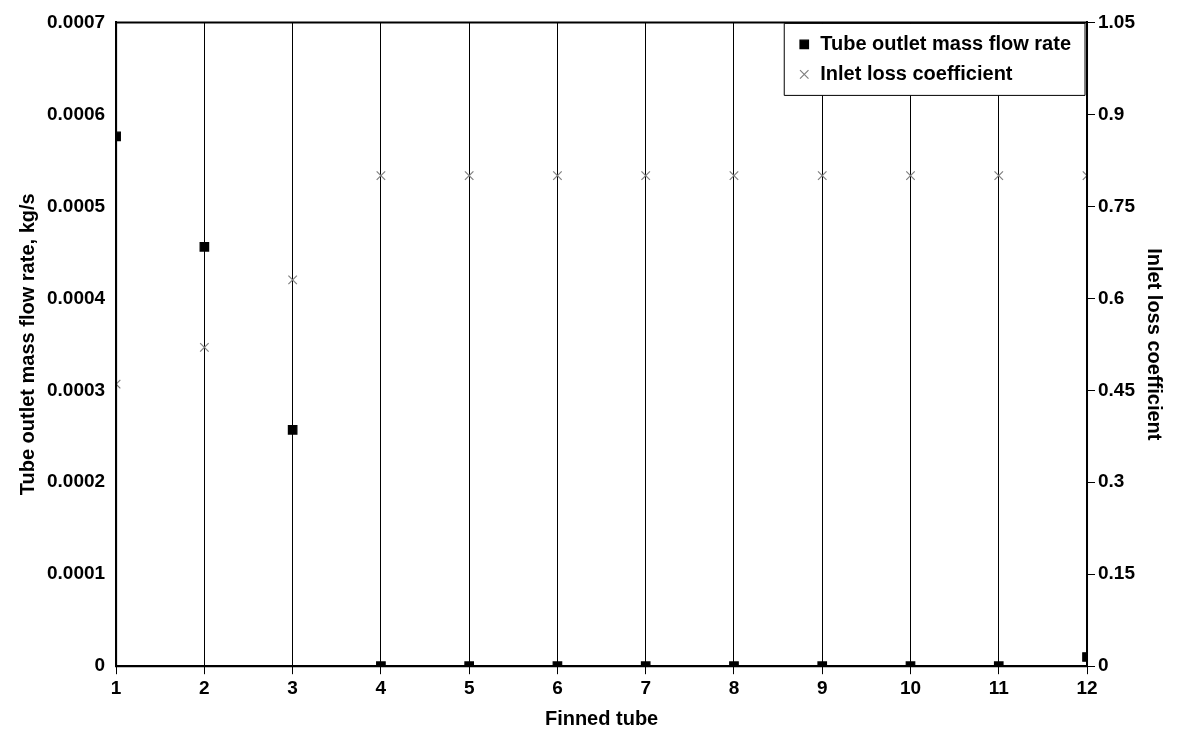 Image resolution: width=1184 pixels, height=743 pixels. What do you see at coordinates (1117, 389) in the screenshot?
I see `y2-tick-label: 0.45` at bounding box center [1117, 389].